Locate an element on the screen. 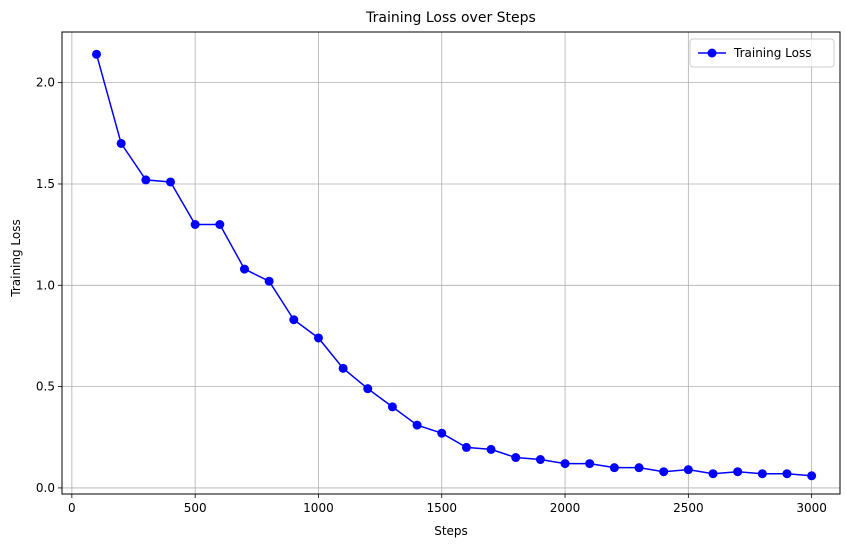  legend-label: Training Loss is located at coordinates (772, 53).